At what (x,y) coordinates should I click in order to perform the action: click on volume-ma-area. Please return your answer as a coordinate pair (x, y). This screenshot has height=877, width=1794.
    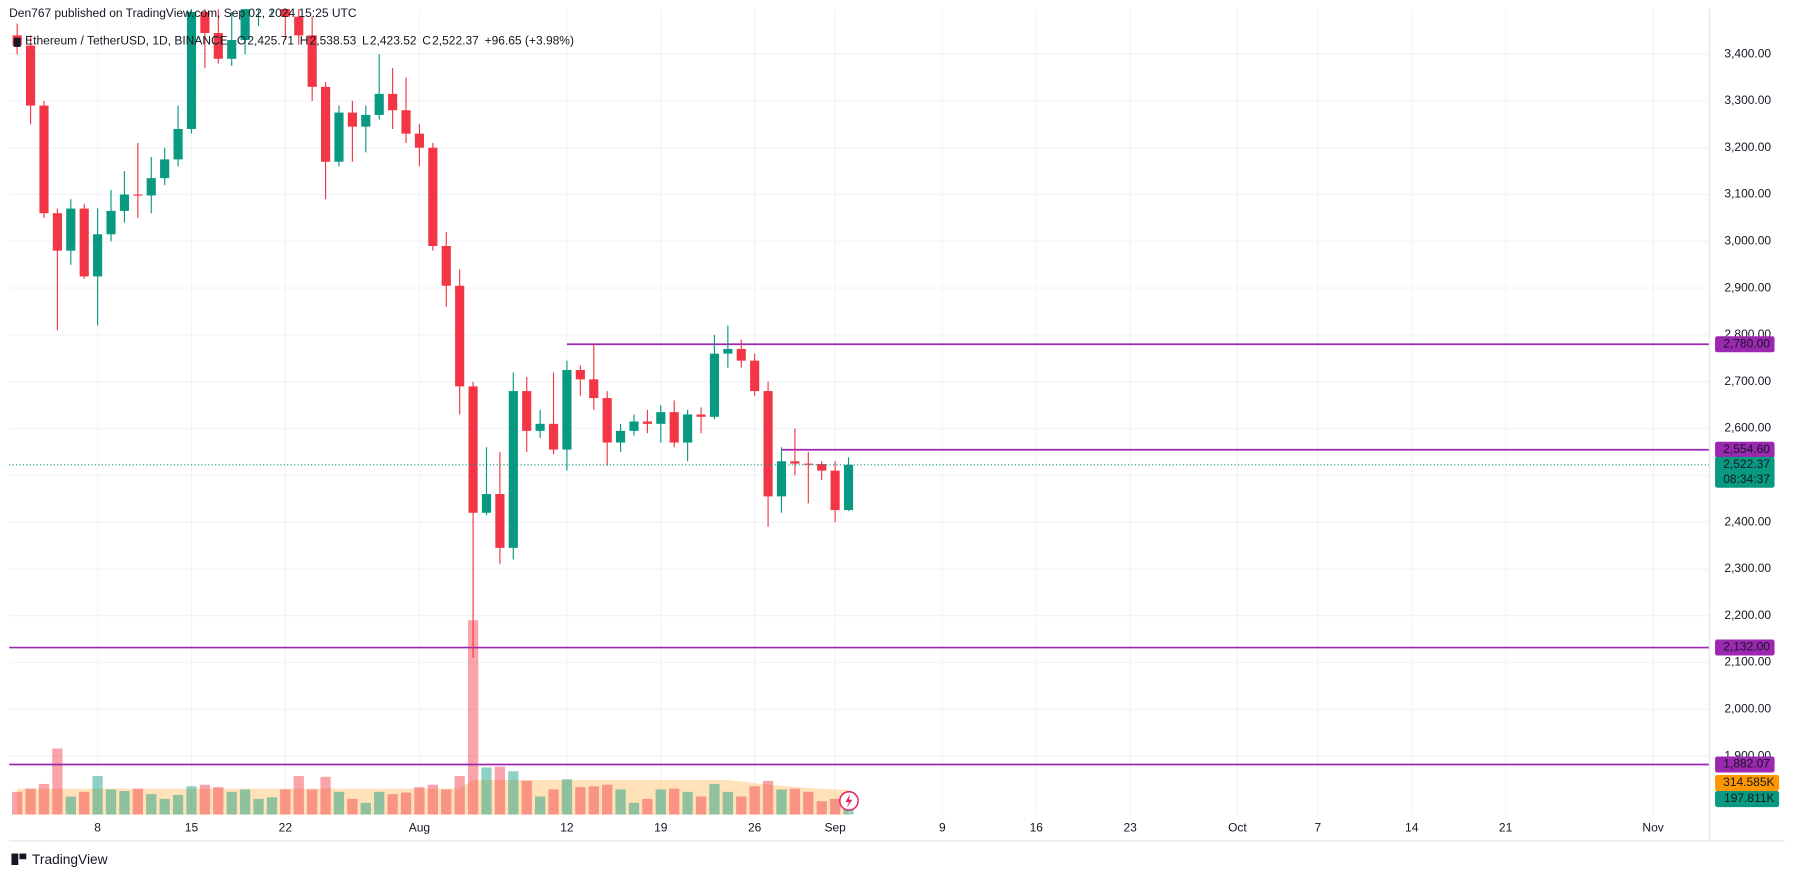
    Looking at the image, I should click on (433, 797).